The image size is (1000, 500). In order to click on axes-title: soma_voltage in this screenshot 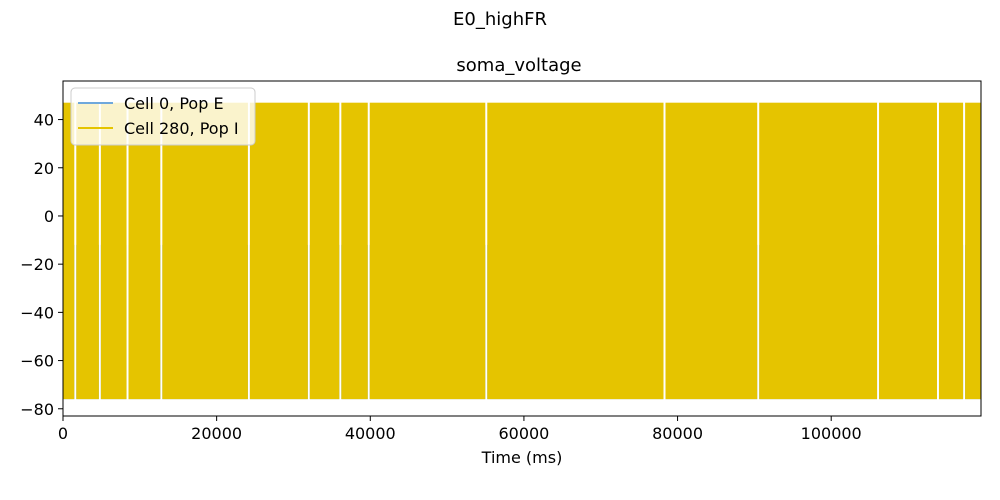, I will do `click(518, 65)`.